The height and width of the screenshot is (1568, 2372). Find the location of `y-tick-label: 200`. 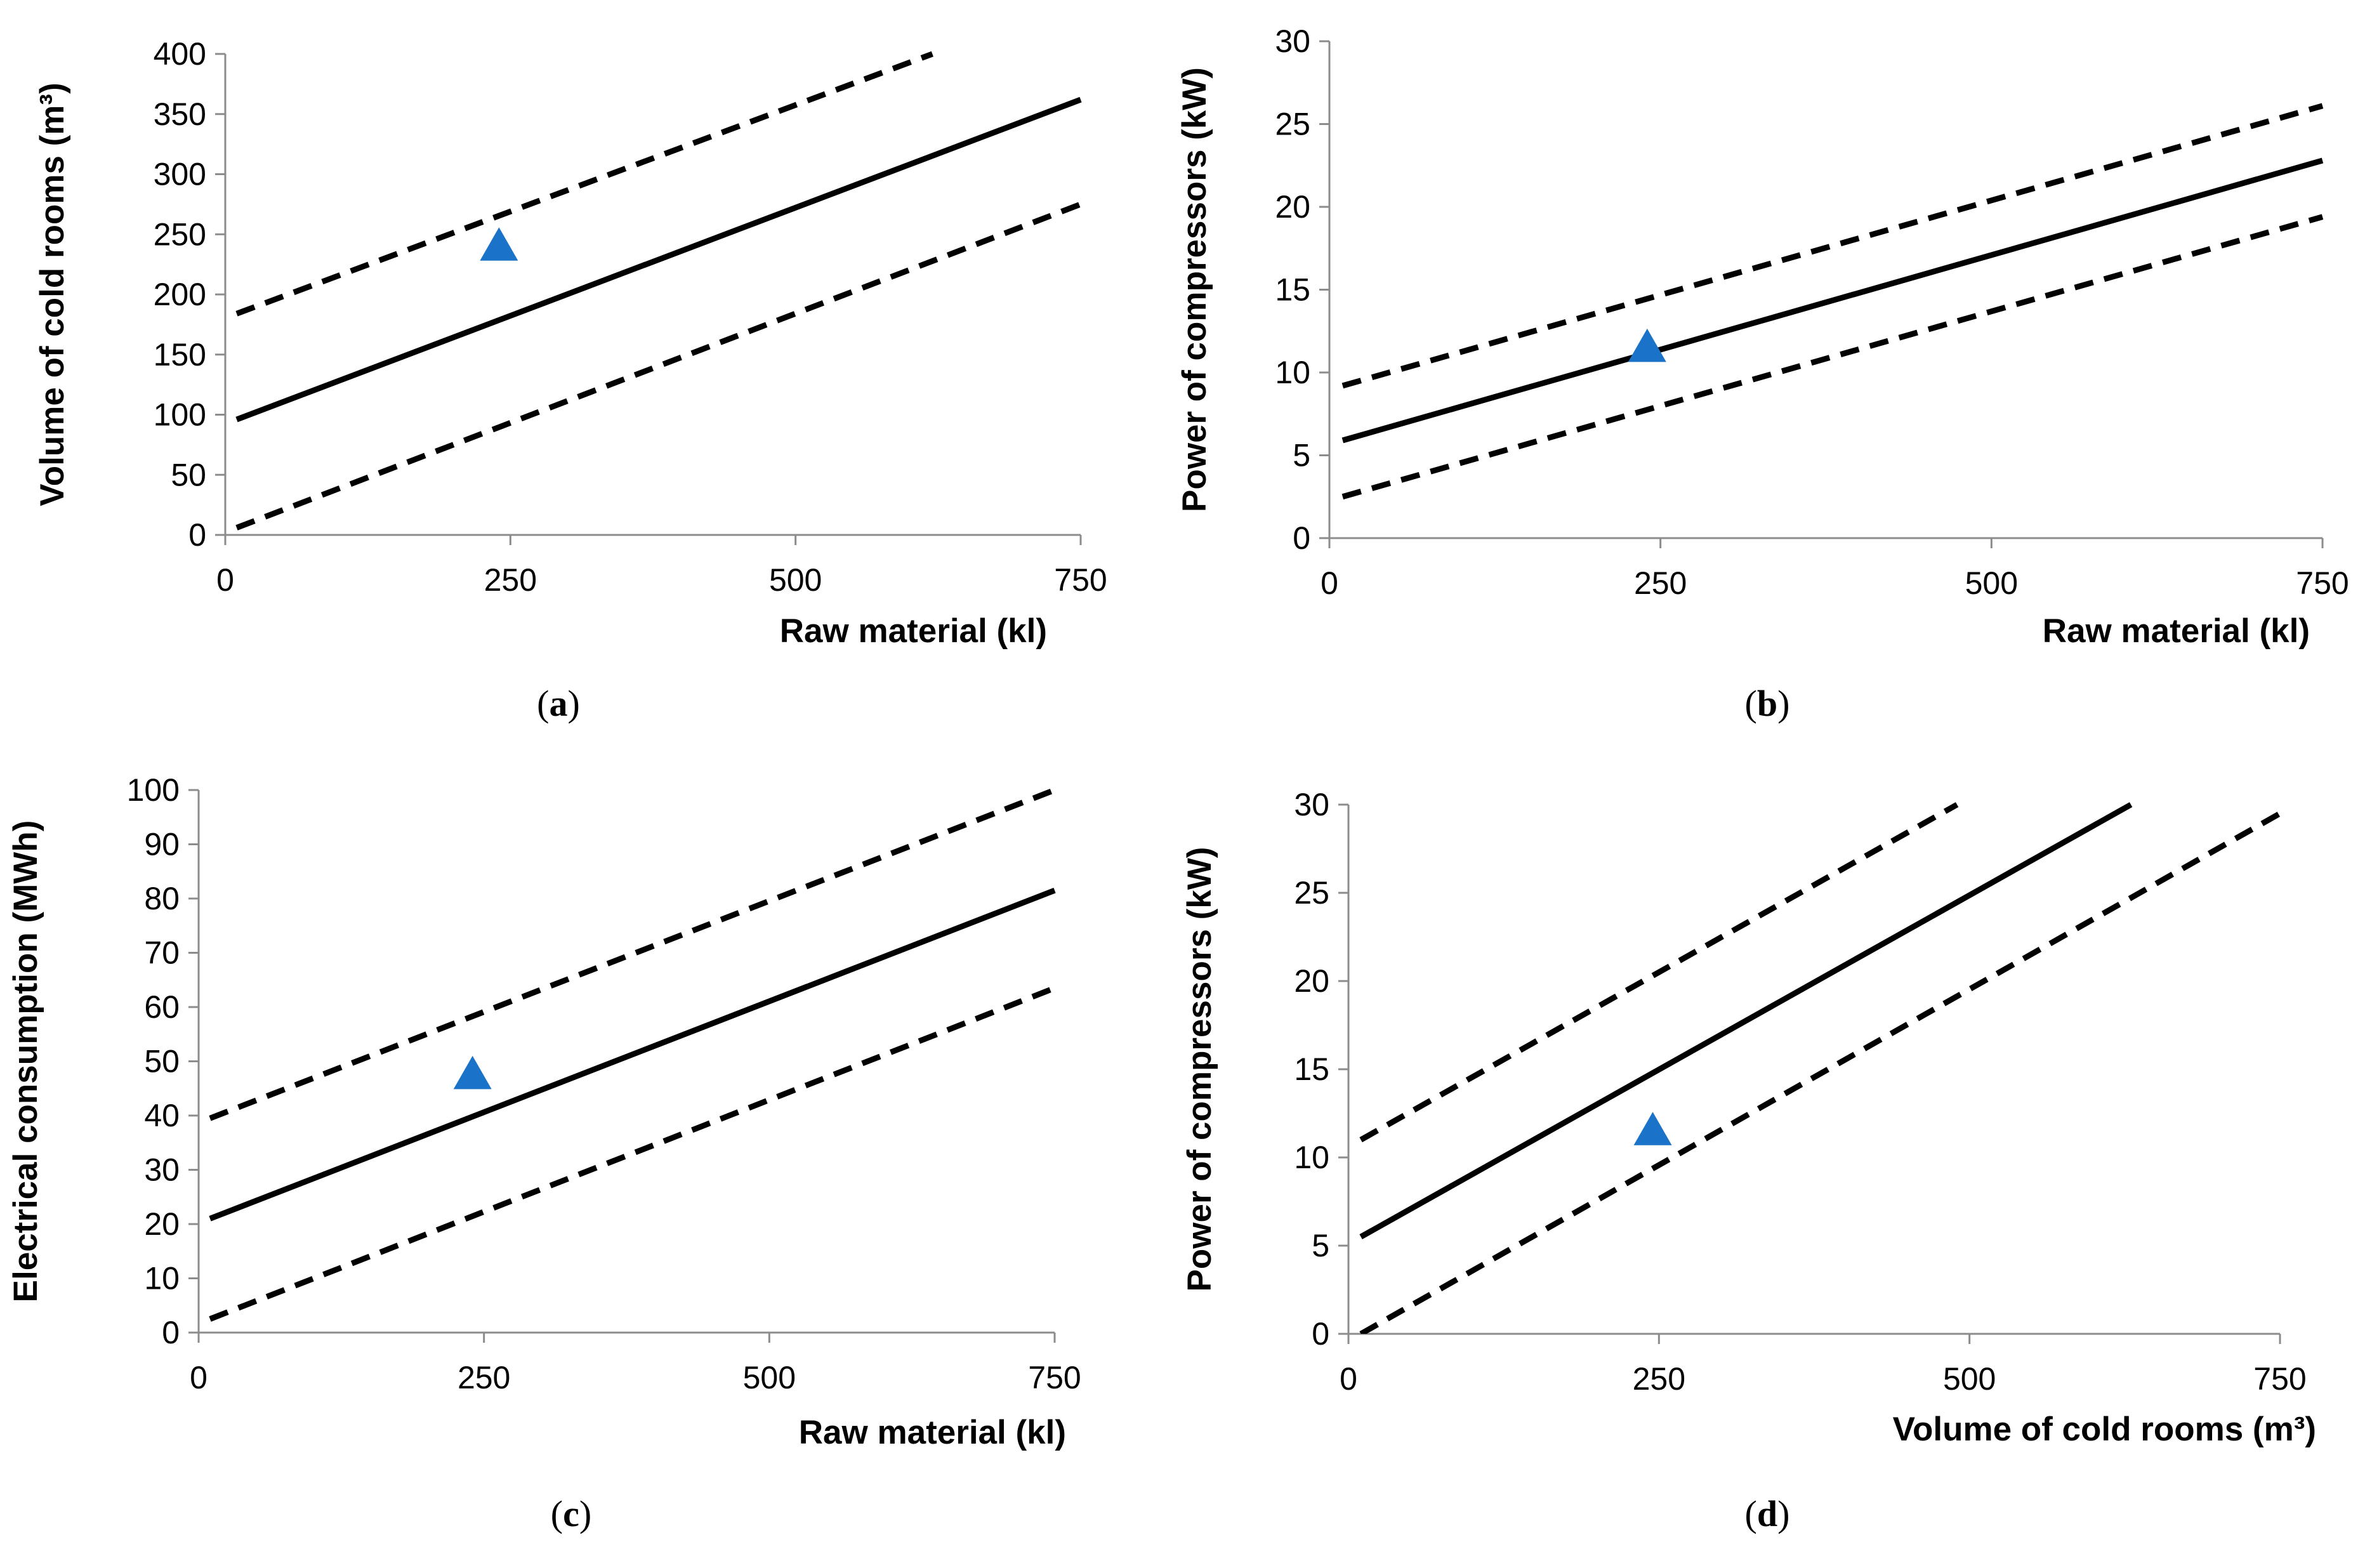

y-tick-label: 200 is located at coordinates (180, 294).